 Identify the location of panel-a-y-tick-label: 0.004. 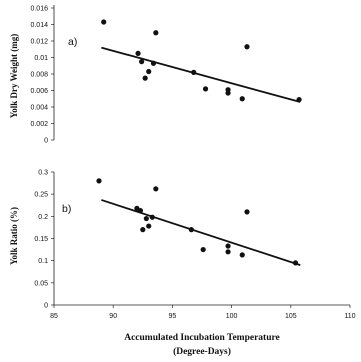
(39, 108).